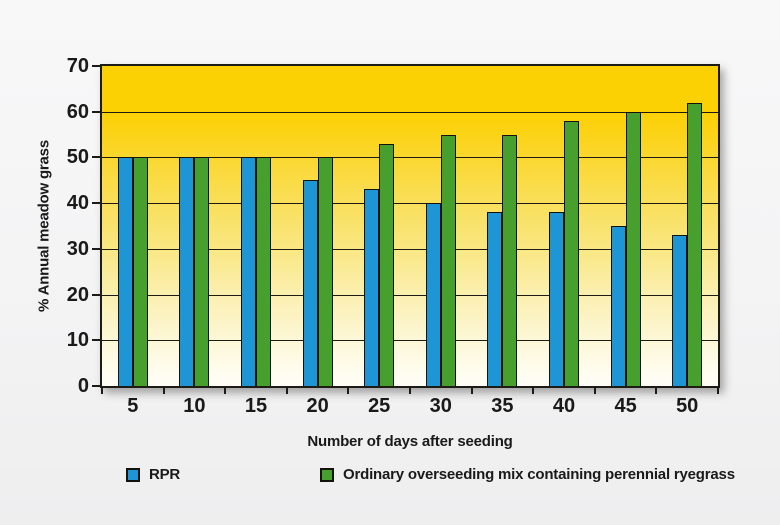 The width and height of the screenshot is (780, 525). I want to click on x-tick-label: 15, so click(256, 406).